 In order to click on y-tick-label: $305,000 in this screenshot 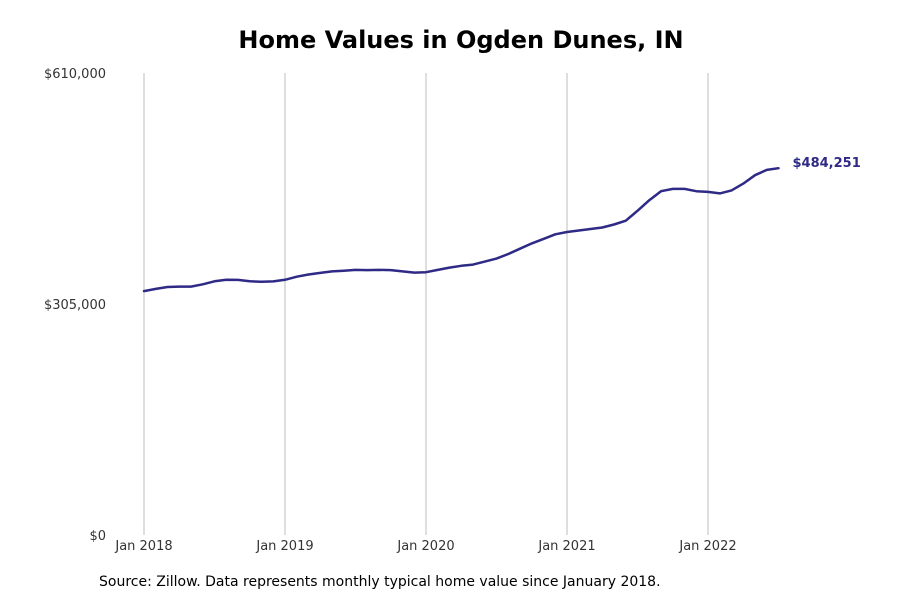, I will do `click(75, 305)`.